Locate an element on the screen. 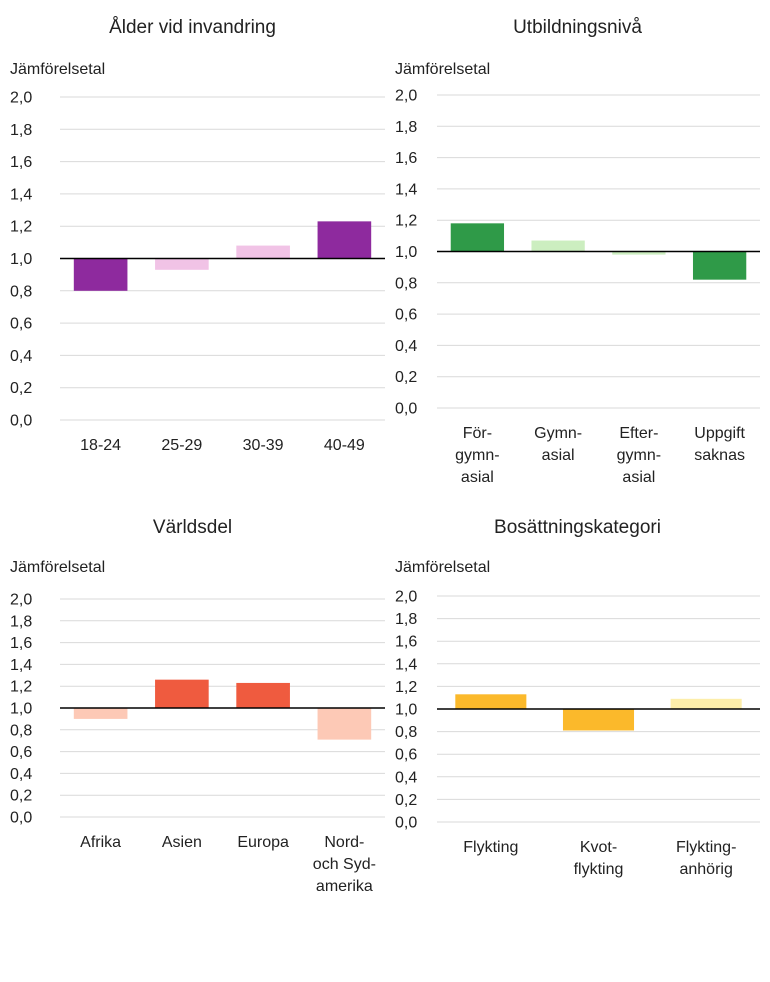 Image resolution: width=770 pixels, height=982 pixels. x-tick-label: 30-39 is located at coordinates (263, 445).